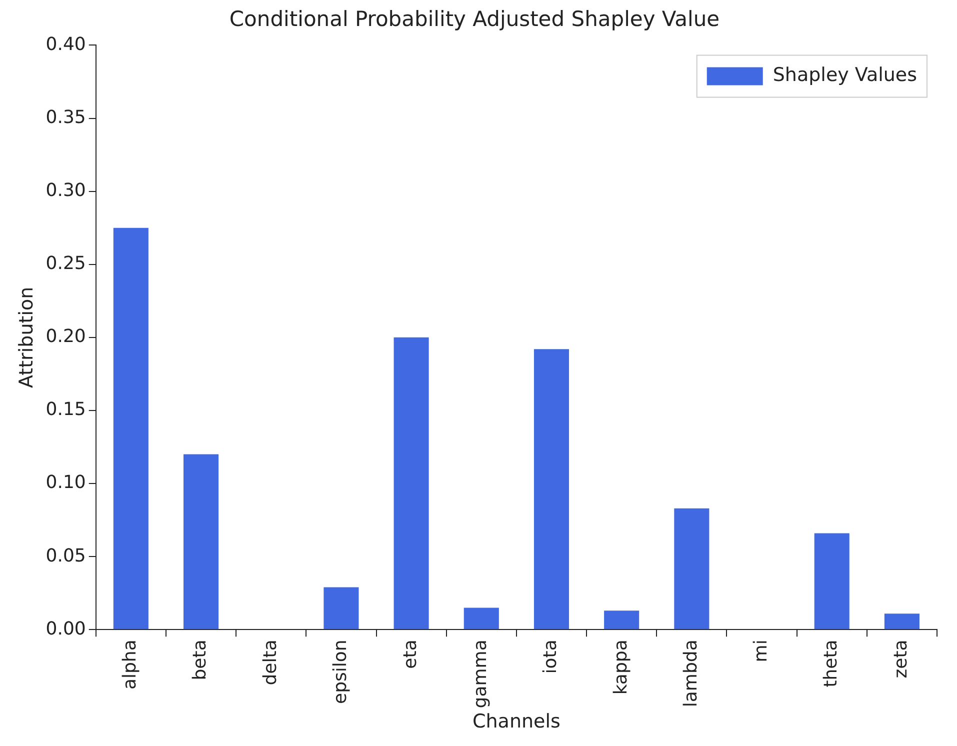 The image size is (957, 746). Describe the element at coordinates (270, 663) in the screenshot. I see `x-tick-label: delta` at that location.